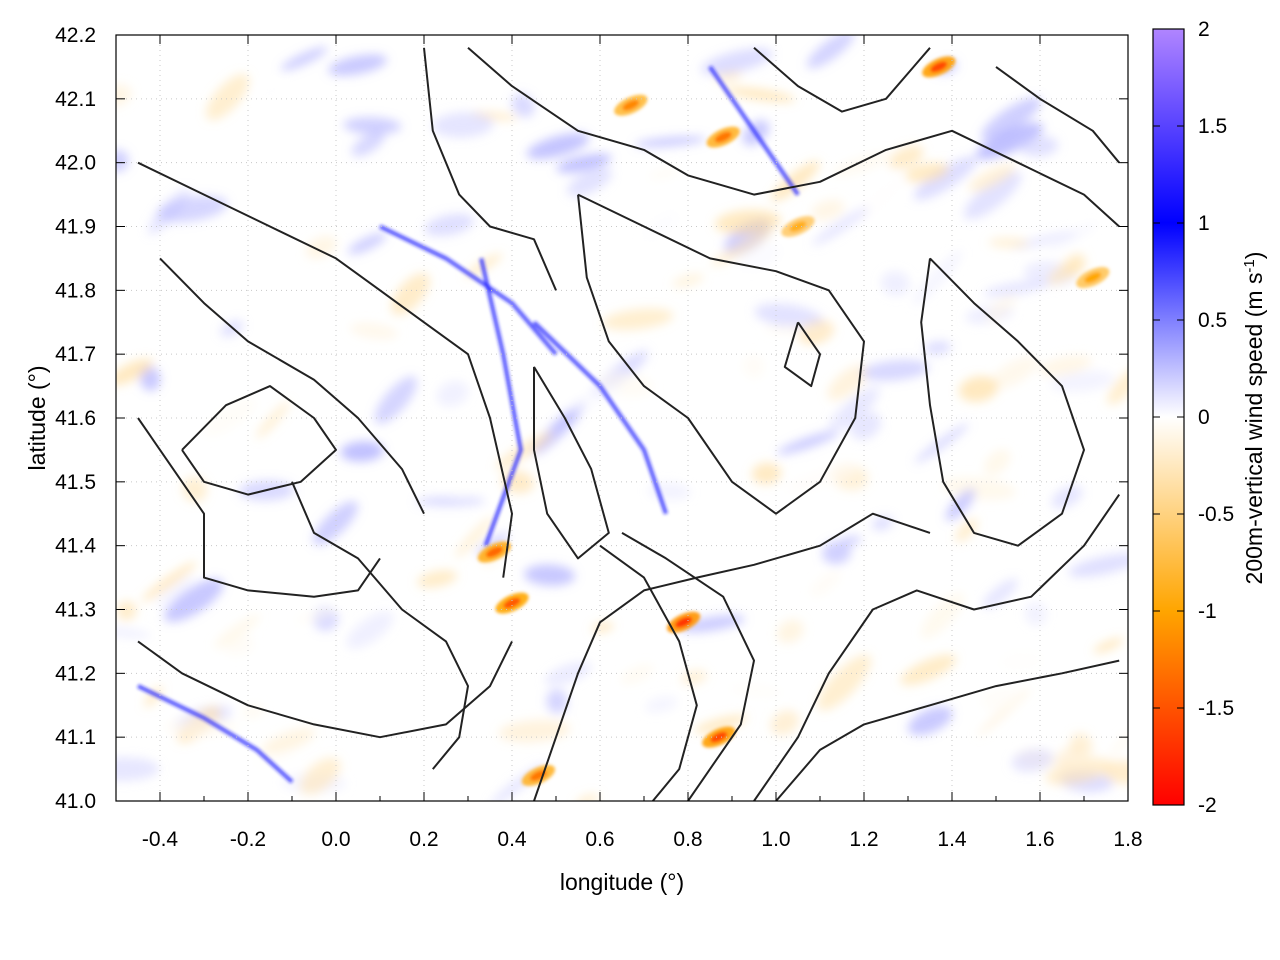 Image resolution: width=1280 pixels, height=960 pixels. Describe the element at coordinates (952, 839) in the screenshot. I see `x-tick-label: 1.4` at that location.